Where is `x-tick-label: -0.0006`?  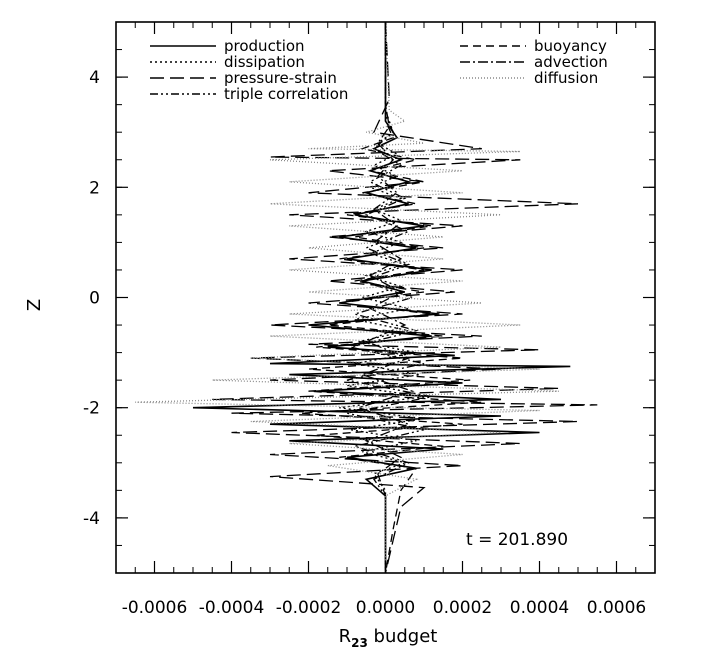
x-tick-label: -0.0006 is located at coordinates (155, 608).